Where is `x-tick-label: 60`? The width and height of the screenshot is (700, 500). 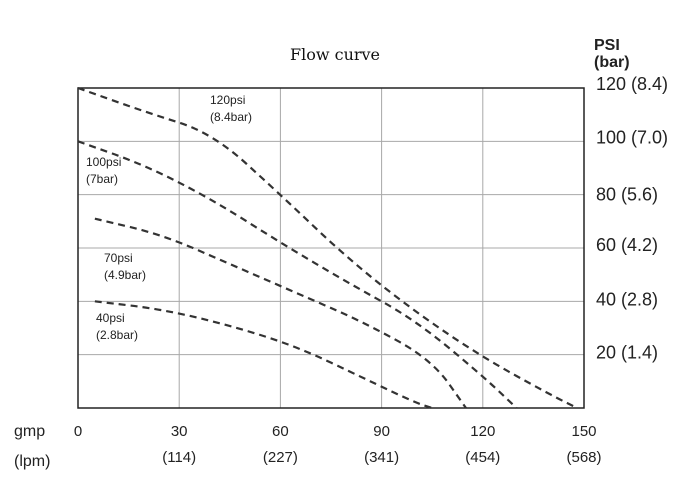 x-tick-label: 60 is located at coordinates (280, 431).